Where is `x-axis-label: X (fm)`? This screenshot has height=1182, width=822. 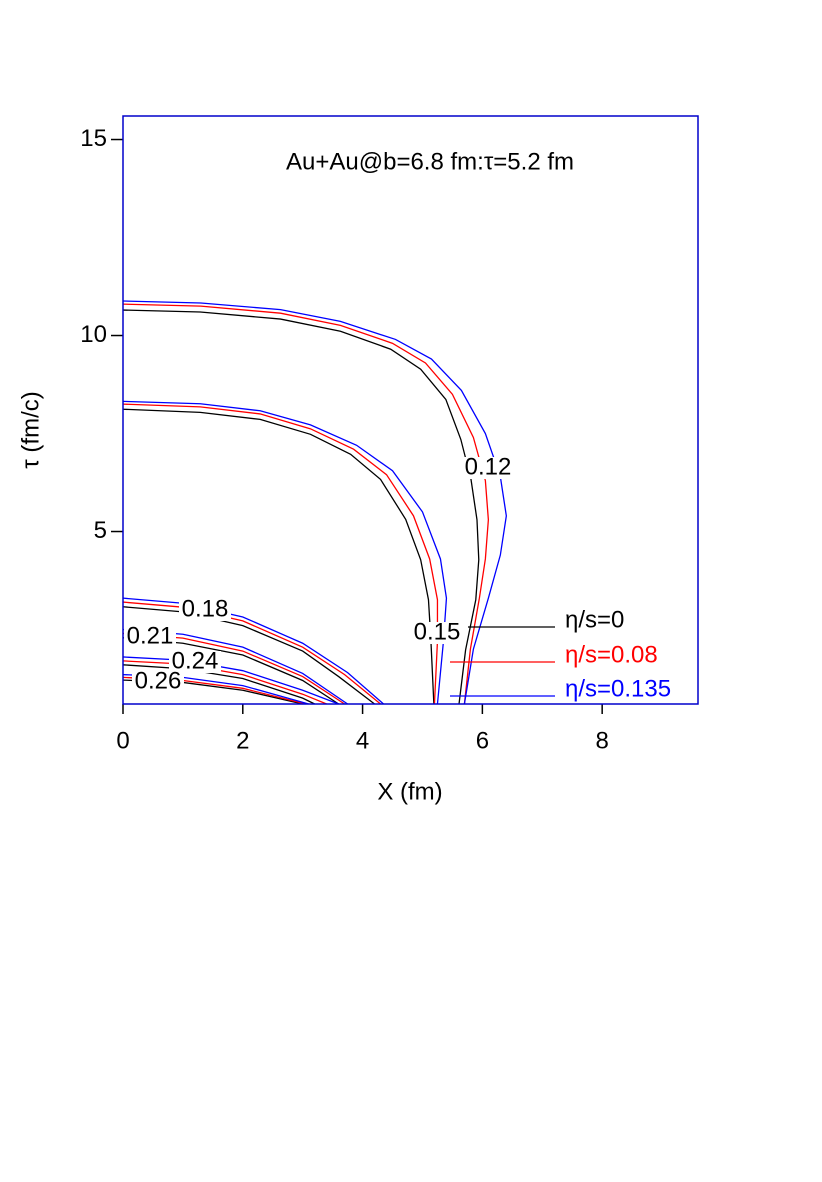 x-axis-label: X (fm) is located at coordinates (409, 791).